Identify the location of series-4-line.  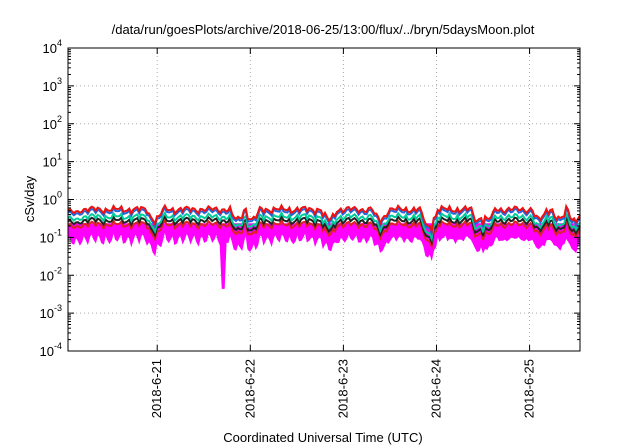
(324, 221).